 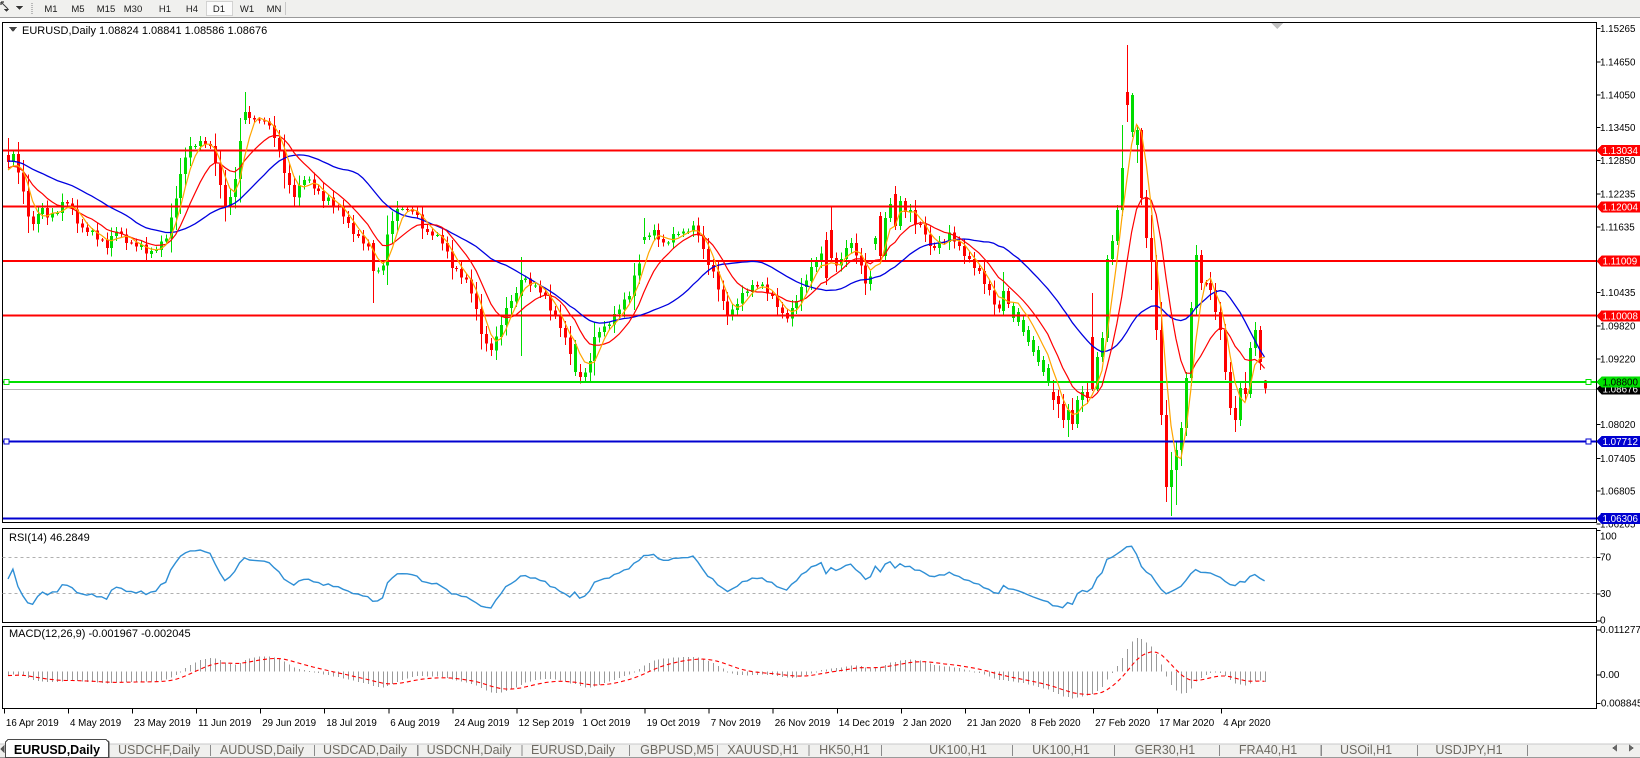 What do you see at coordinates (95, 723) in the screenshot?
I see `svg-text: 4 May 2019` at bounding box center [95, 723].